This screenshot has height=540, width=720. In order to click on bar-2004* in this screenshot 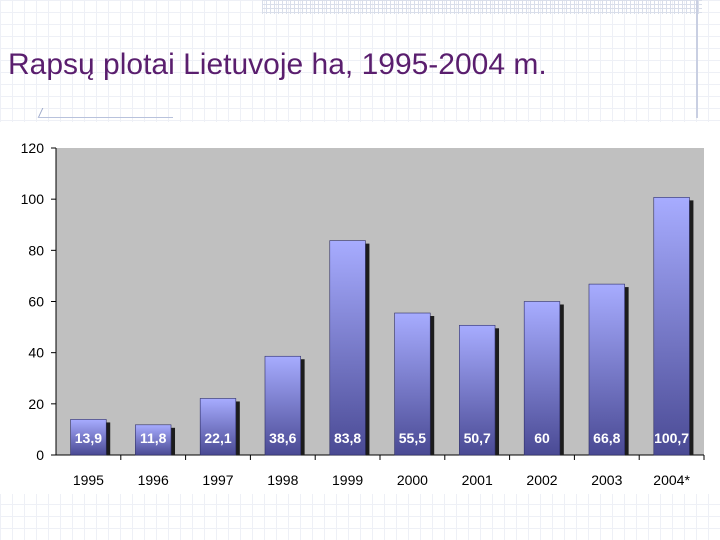, I will do `click(671, 326)`.